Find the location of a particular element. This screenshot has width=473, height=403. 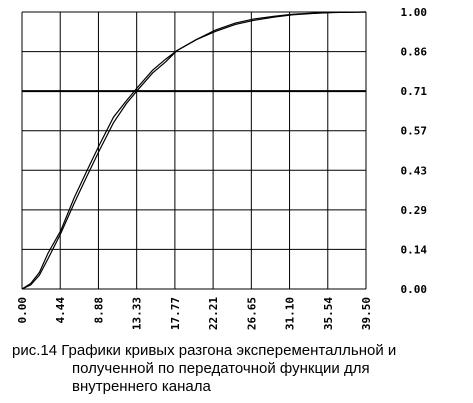

x-tick-label: 26.65 is located at coordinates (251, 313).